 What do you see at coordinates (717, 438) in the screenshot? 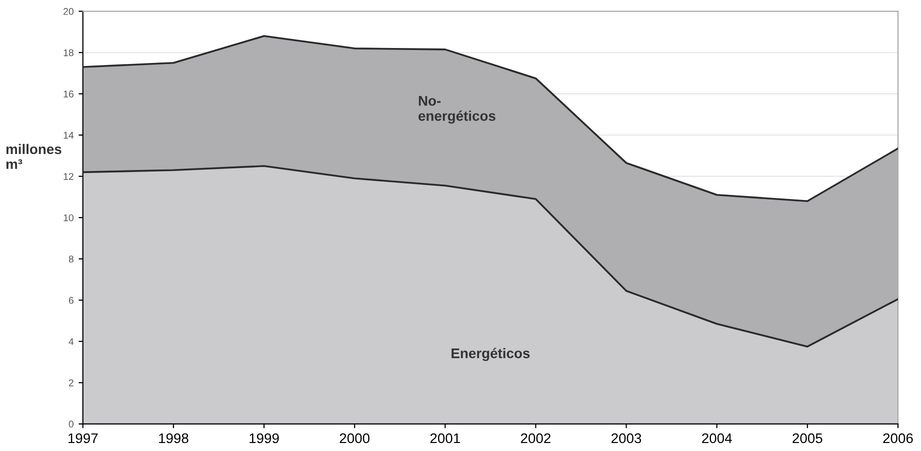
I see `x-tick-label: 2004` at bounding box center [717, 438].